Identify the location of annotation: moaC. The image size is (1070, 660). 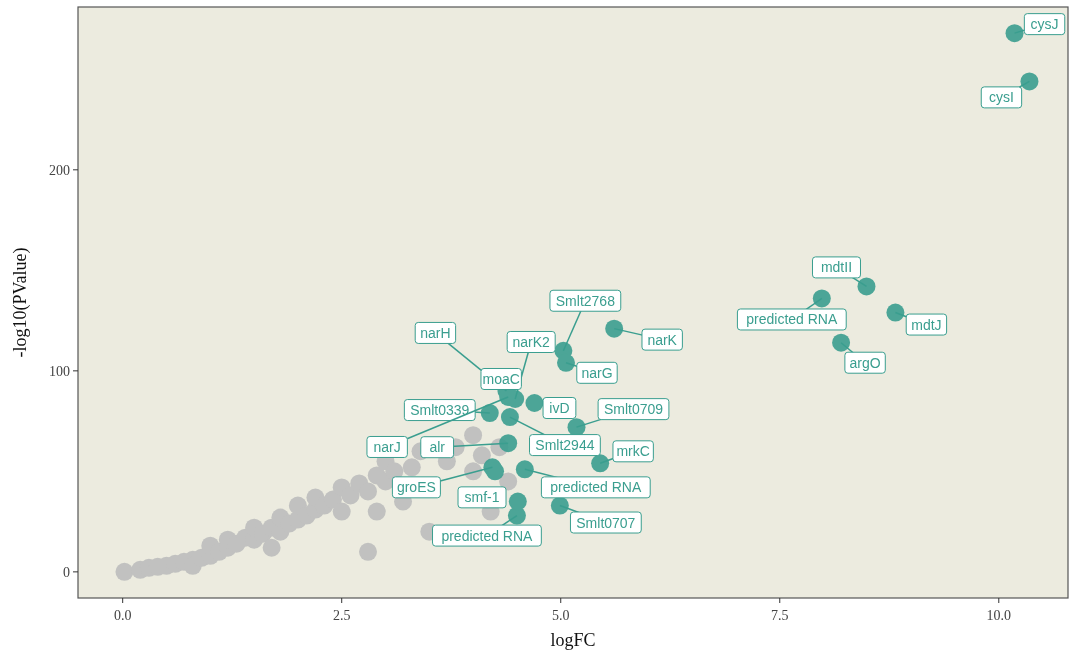
(501, 378).